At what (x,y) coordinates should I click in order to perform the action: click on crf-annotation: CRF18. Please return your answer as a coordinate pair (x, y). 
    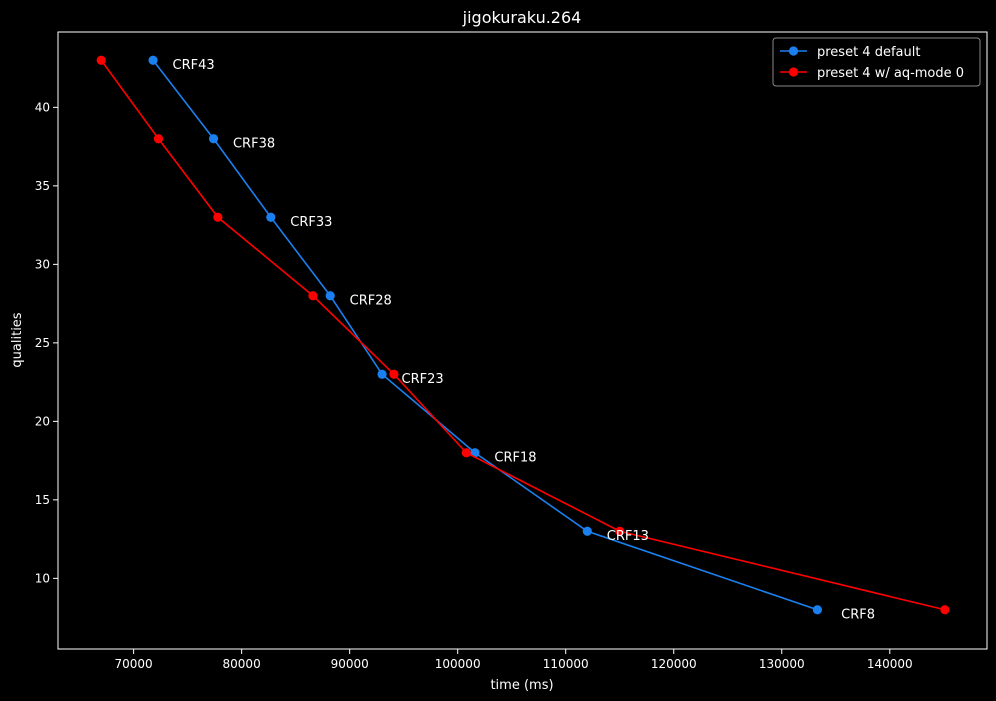
    Looking at the image, I should click on (515, 457).